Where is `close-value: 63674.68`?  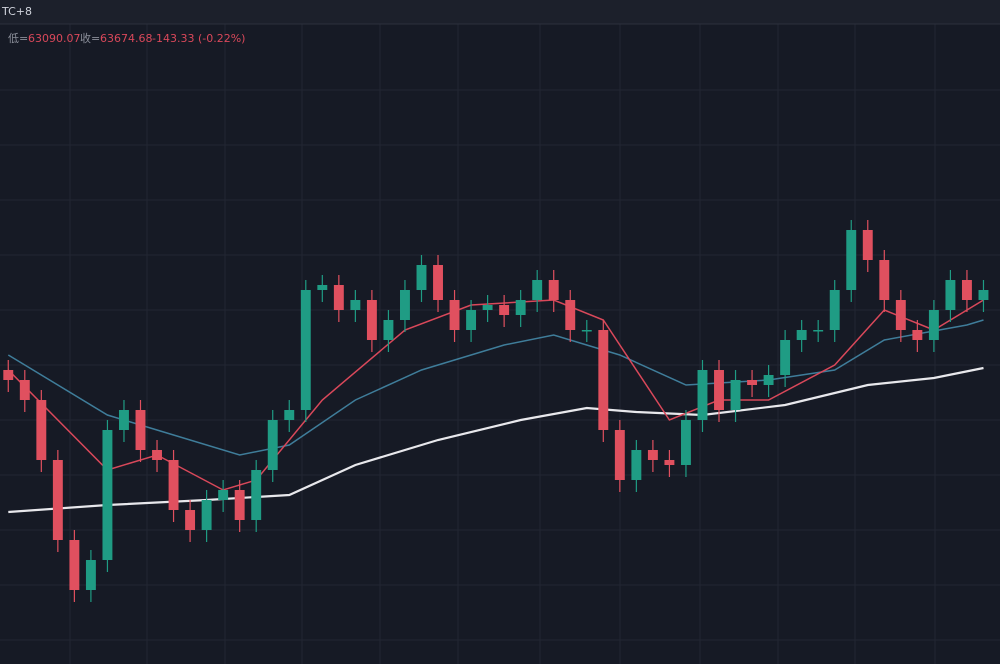
close-value: 63674.68 is located at coordinates (126, 38).